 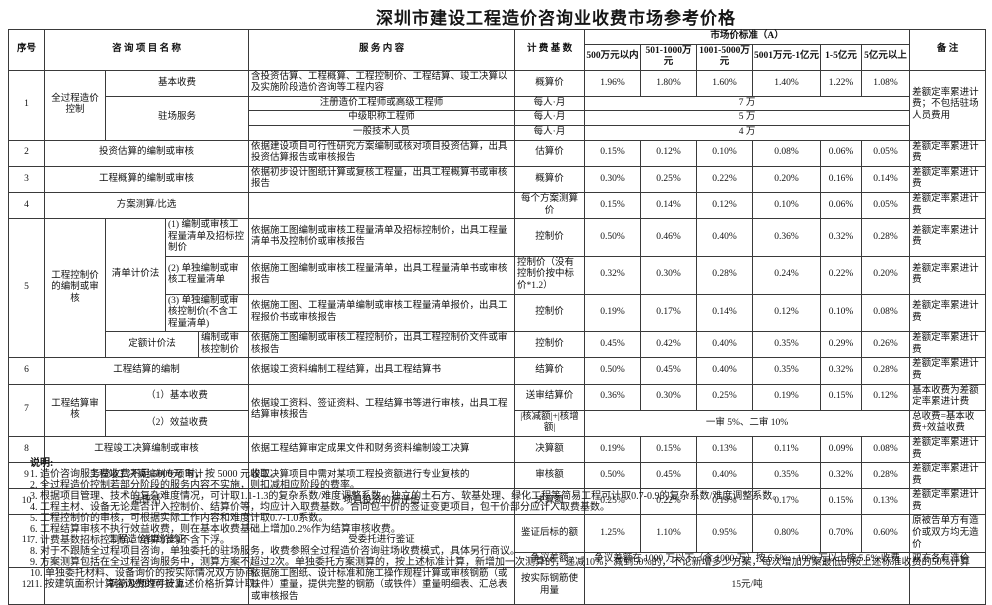 What do you see at coordinates (382, 205) in the screenshot?
I see `table-cell` at bounding box center [382, 205].